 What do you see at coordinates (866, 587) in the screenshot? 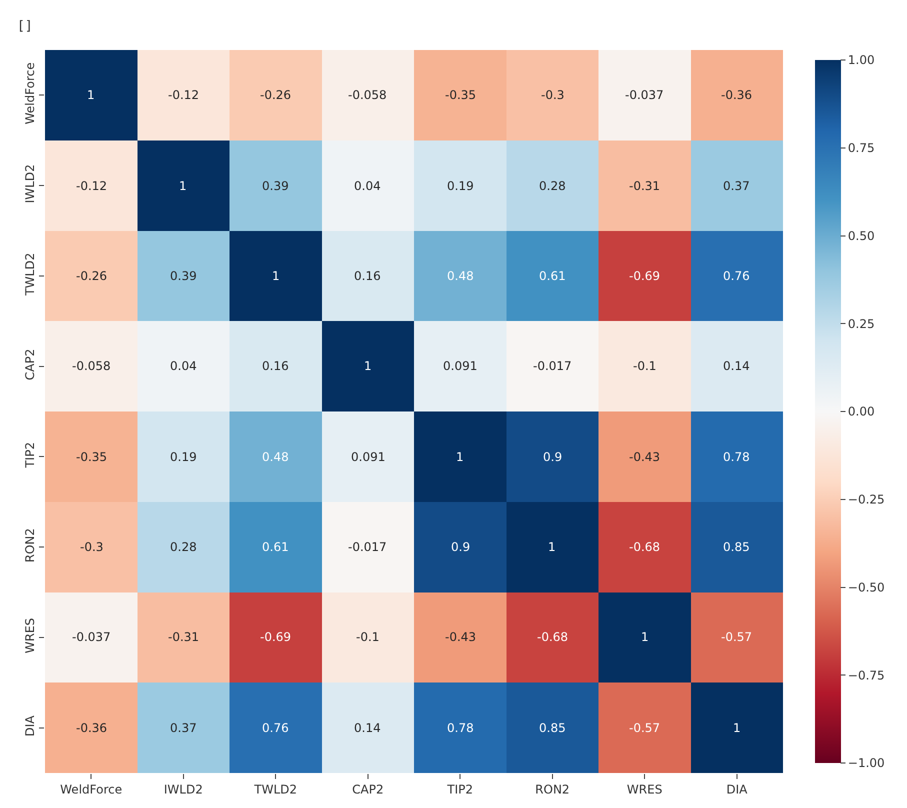
I see `color-bar-label: −0.50` at bounding box center [866, 587].